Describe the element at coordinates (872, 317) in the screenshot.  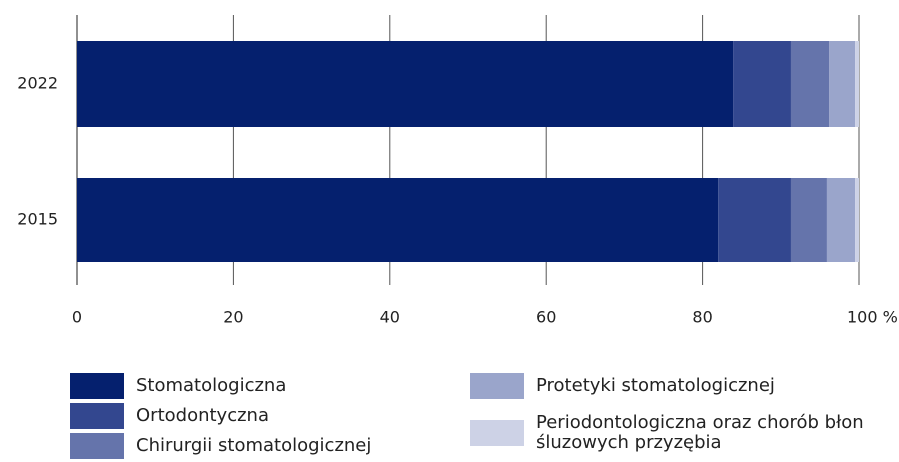
I see `x-tick-label: 100 %` at that location.